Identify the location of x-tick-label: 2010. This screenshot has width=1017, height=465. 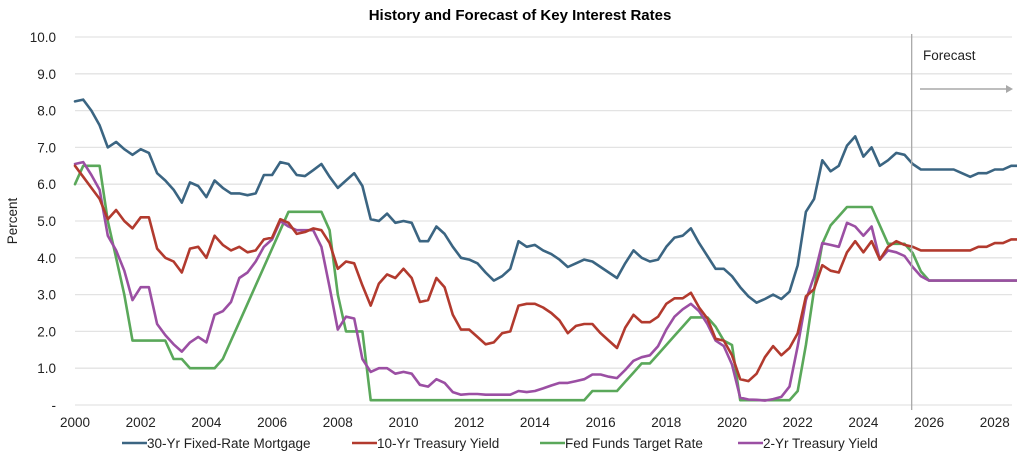
(403, 422).